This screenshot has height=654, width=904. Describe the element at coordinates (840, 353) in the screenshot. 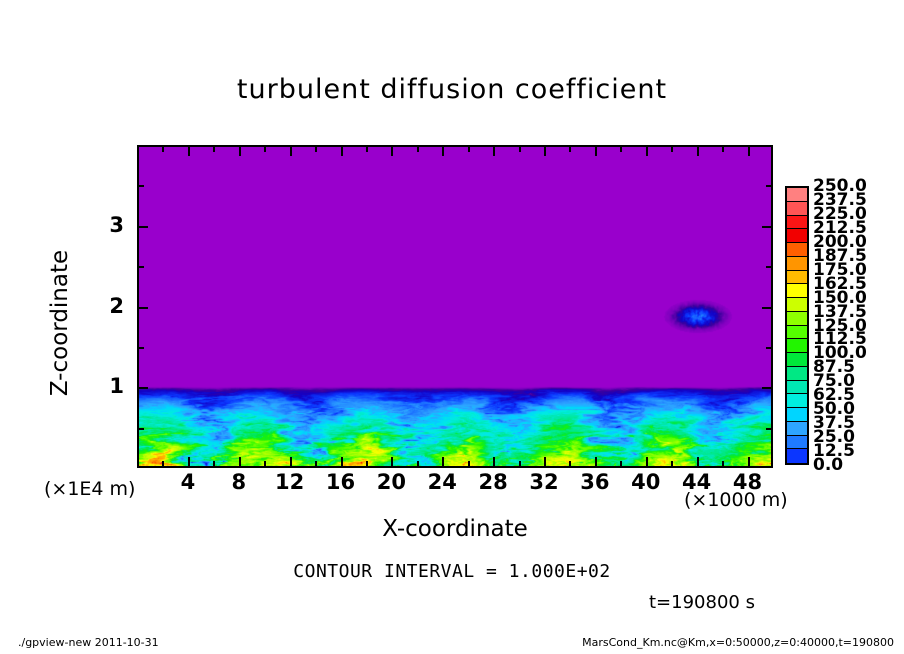

I see `colorbar-tick-label: 100.0` at that location.